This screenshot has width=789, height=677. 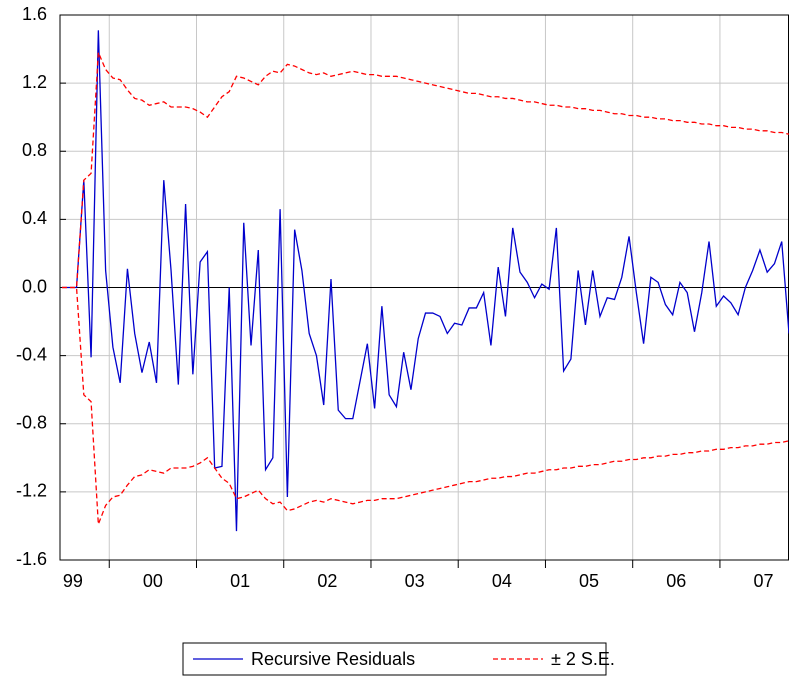 I want to click on x-tick-label: 99, so click(x=73, y=581).